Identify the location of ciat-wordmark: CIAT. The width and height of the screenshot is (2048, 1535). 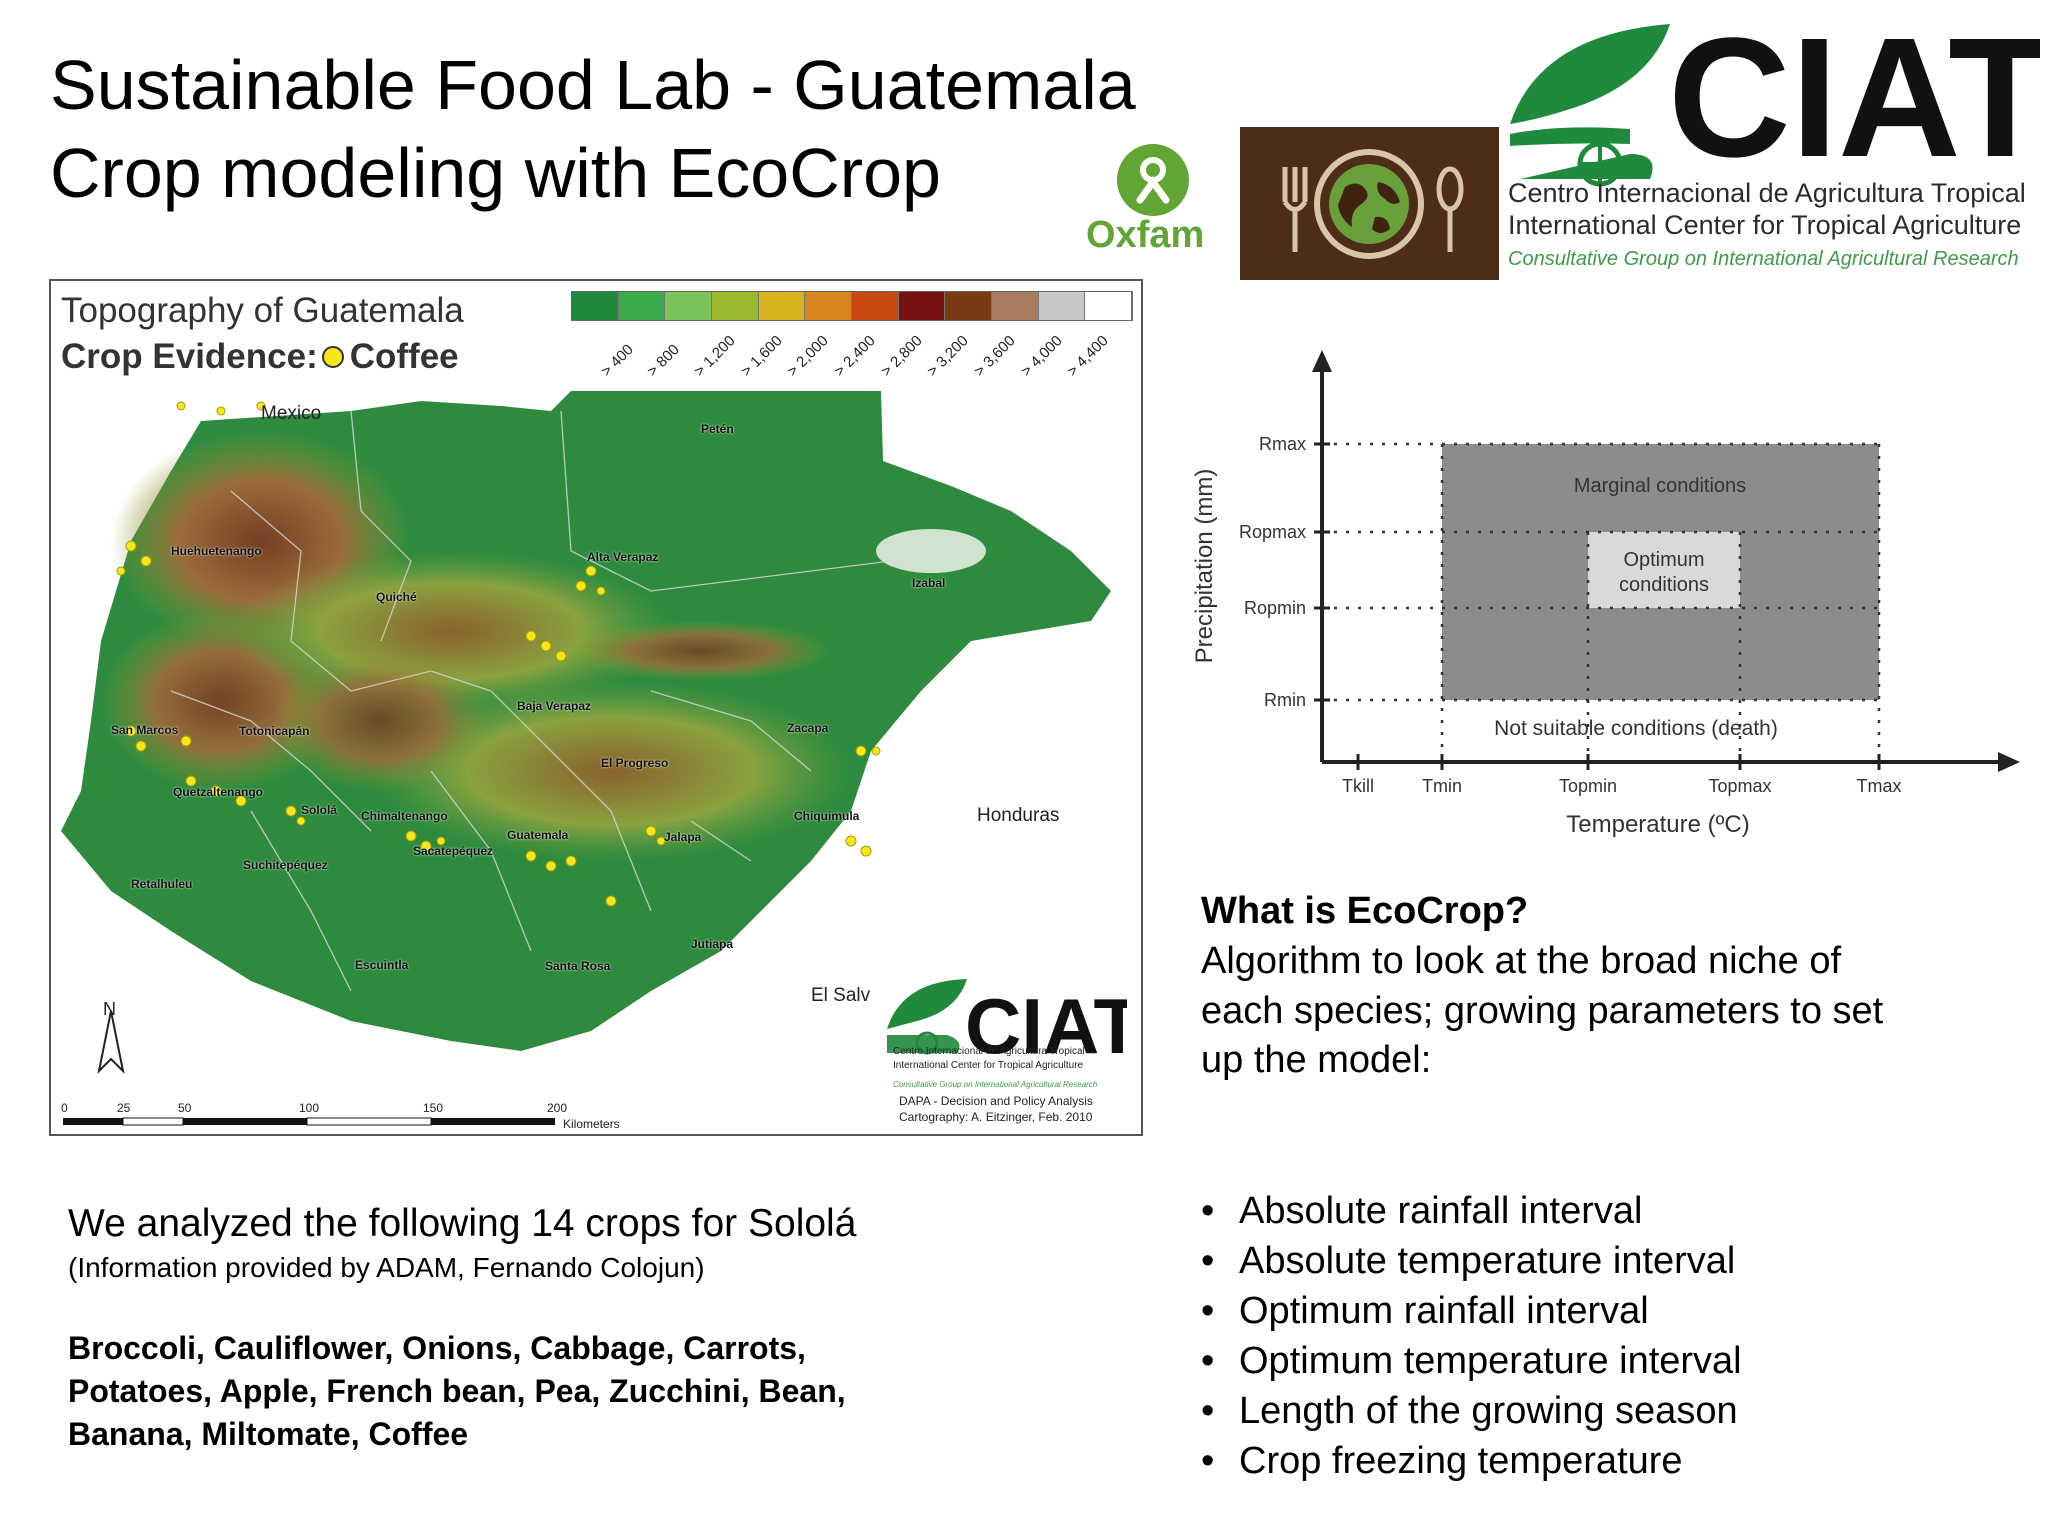
(1854, 103).